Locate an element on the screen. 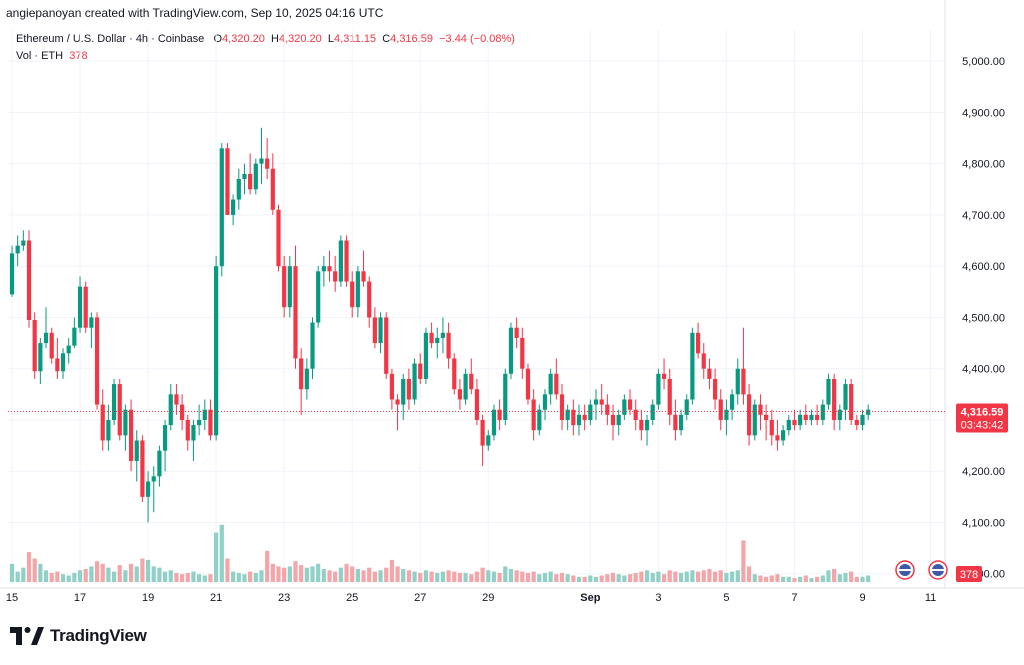  last-price-badge is located at coordinates (982, 418).